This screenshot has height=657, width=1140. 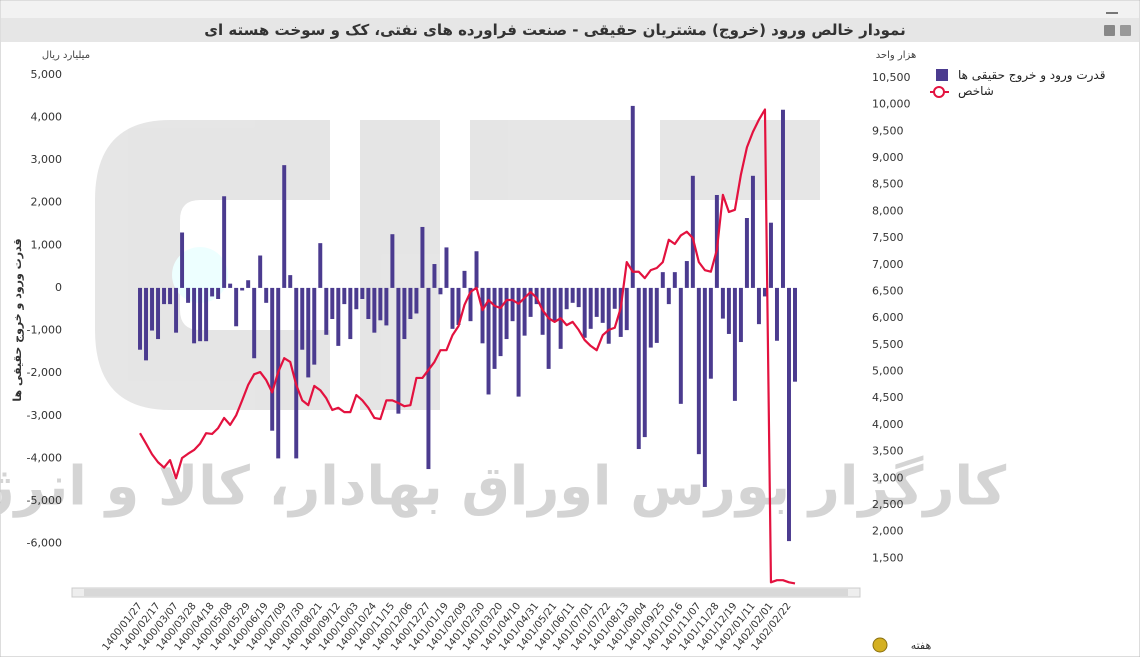 I want to click on y2-tick-label: 4,500, so click(x=888, y=397).